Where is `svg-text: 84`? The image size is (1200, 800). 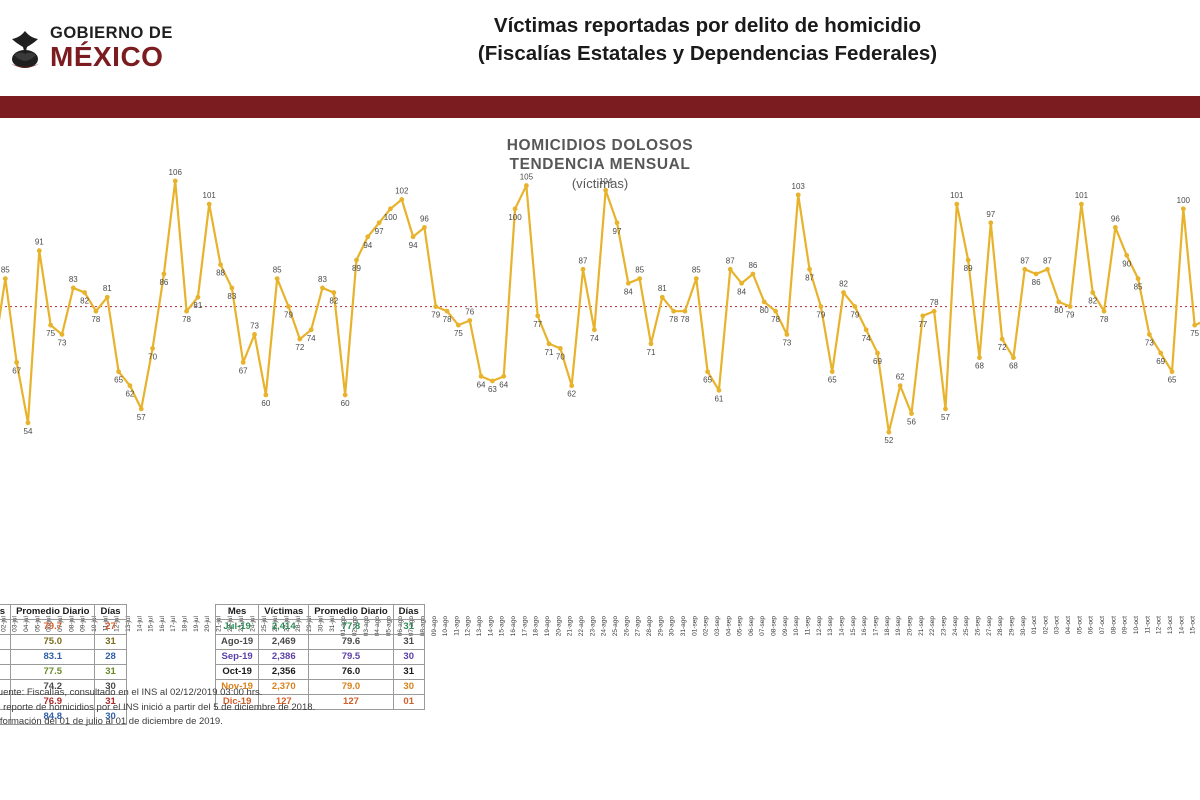
svg-text: 84 is located at coordinates (628, 291).